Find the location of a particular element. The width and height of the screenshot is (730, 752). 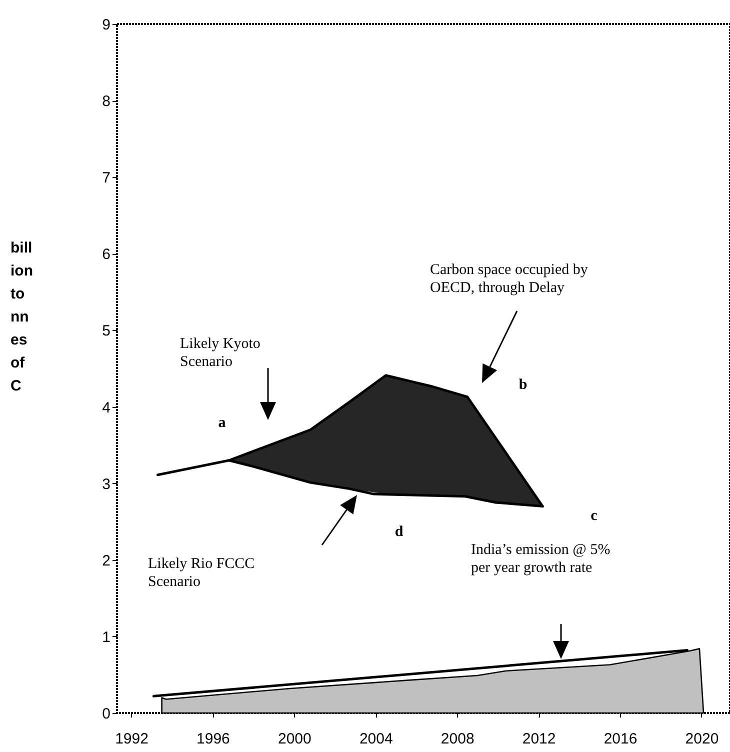

y-tick-label: 2 is located at coordinates (106, 561).